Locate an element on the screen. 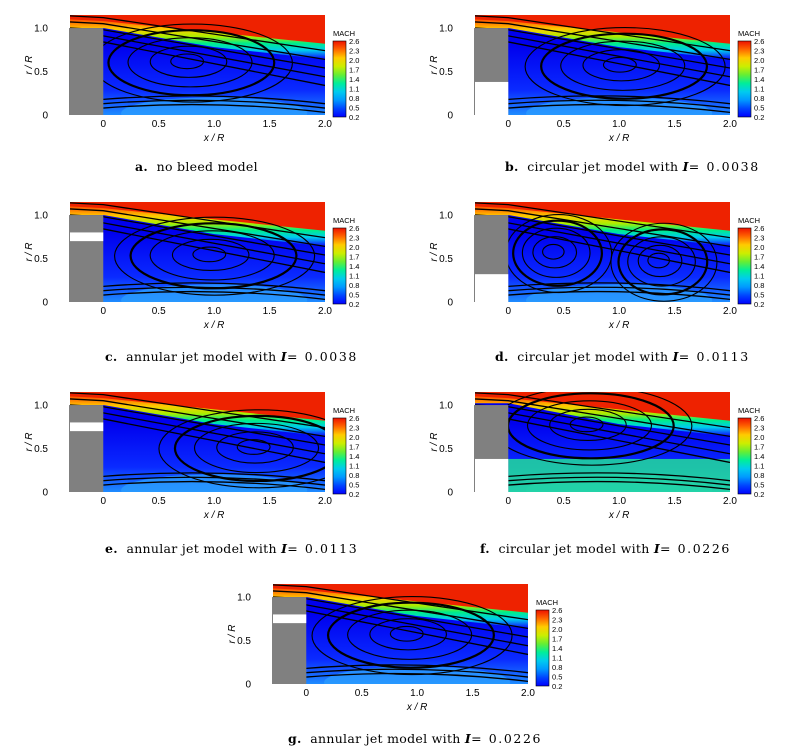  y-axis-title: r / R is located at coordinates (29, 252).